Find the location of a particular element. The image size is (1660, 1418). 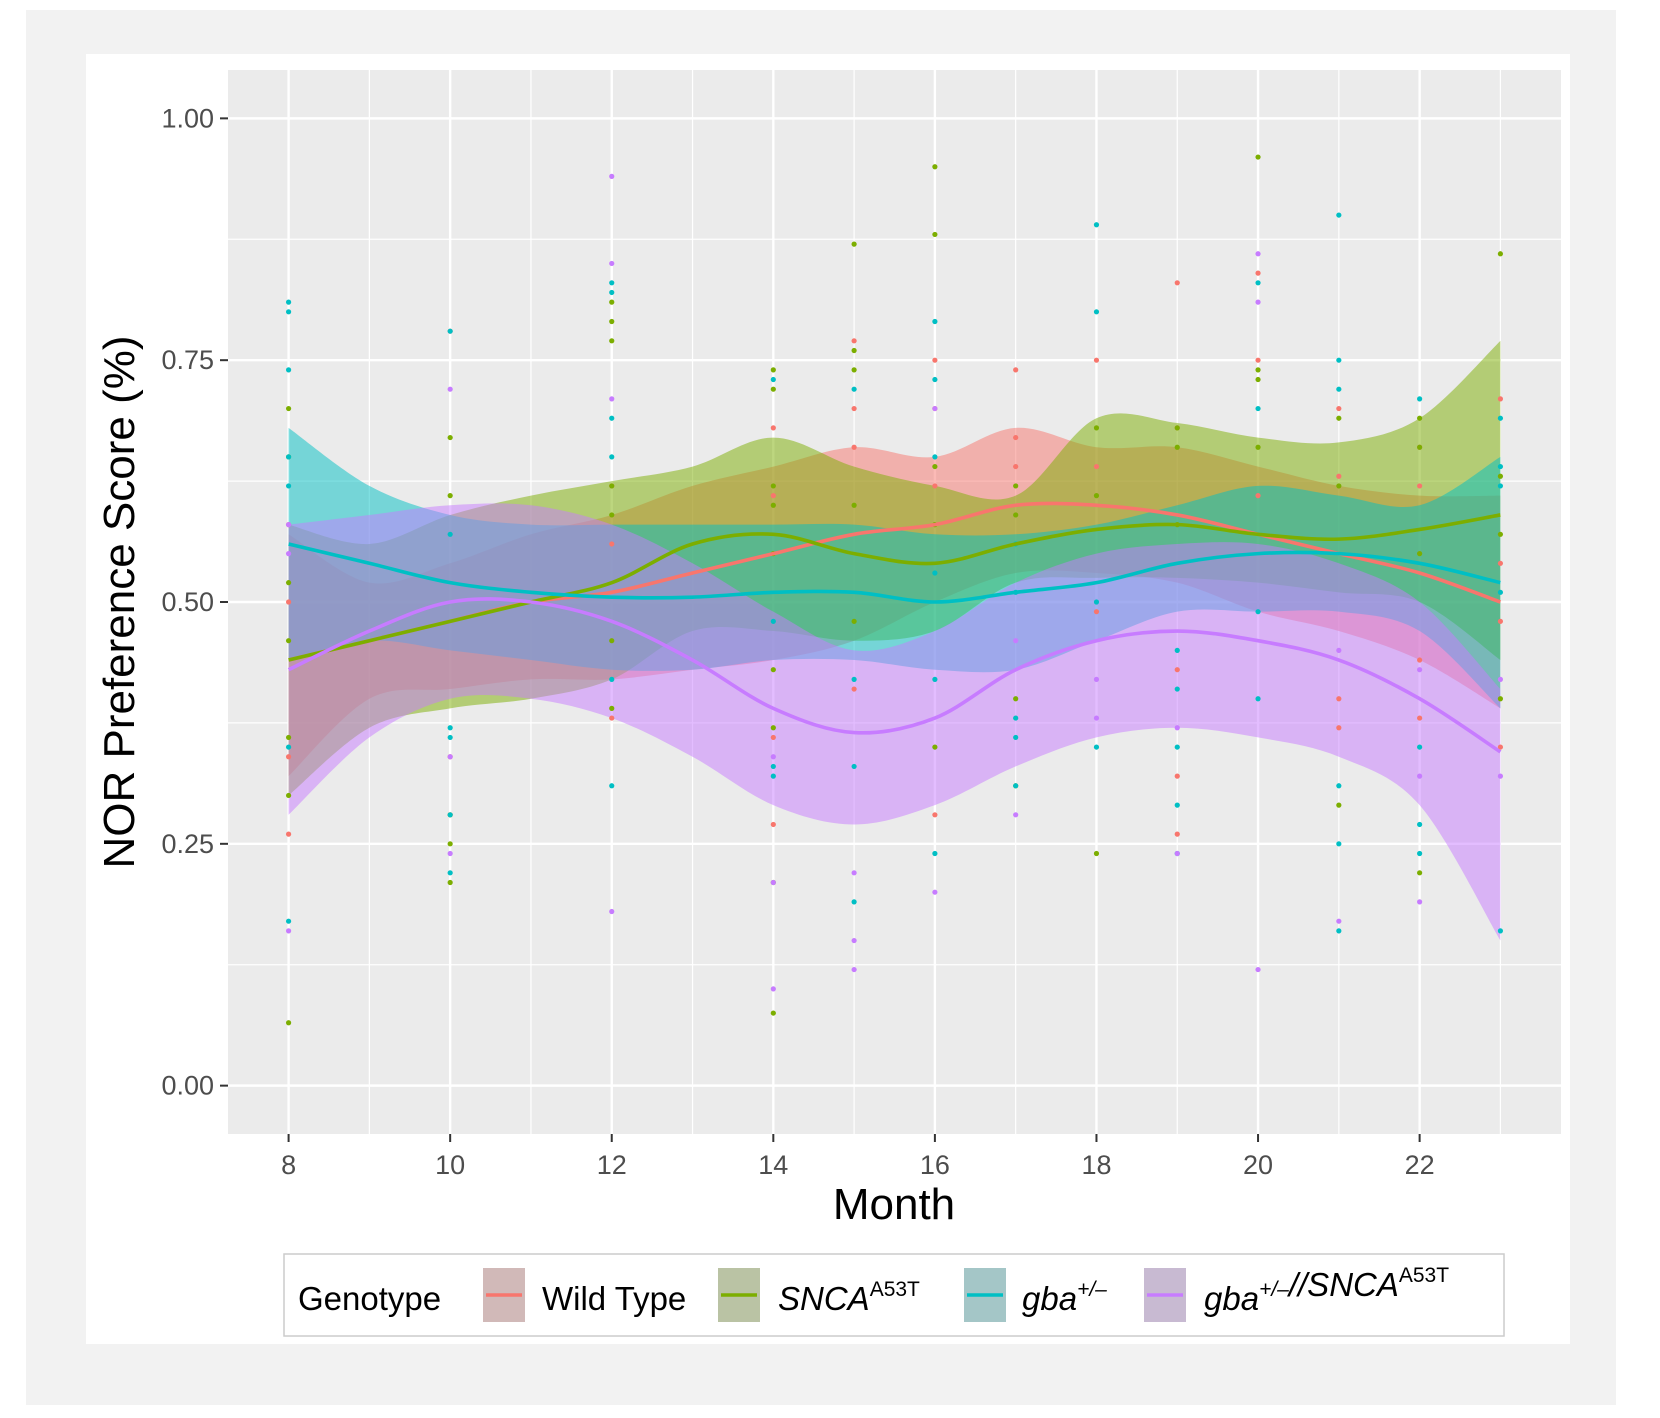

legend-title: Genotype is located at coordinates (369, 1298).